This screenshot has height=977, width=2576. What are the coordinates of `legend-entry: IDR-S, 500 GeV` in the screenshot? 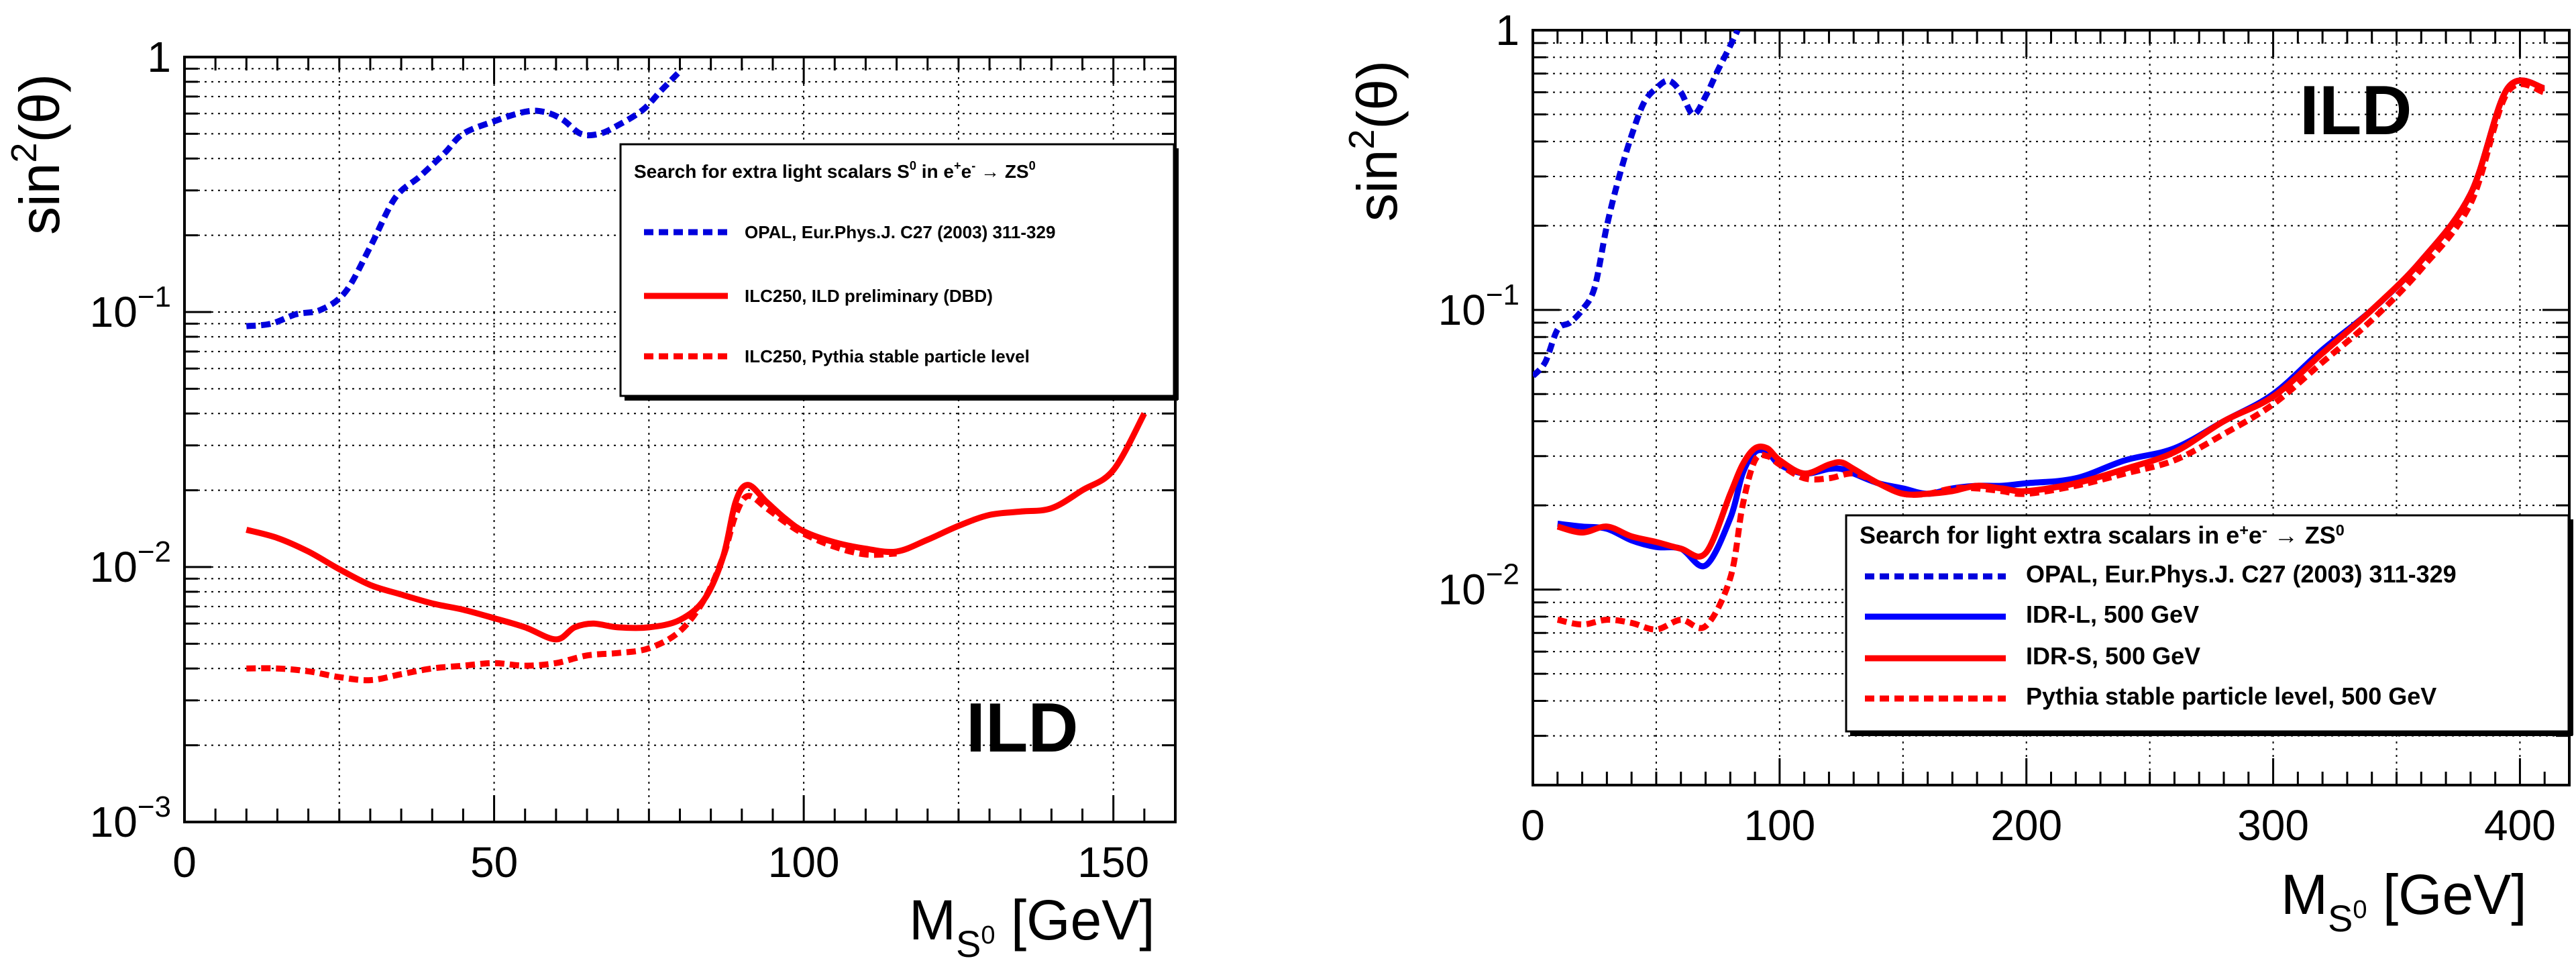 It's located at (2113, 656).